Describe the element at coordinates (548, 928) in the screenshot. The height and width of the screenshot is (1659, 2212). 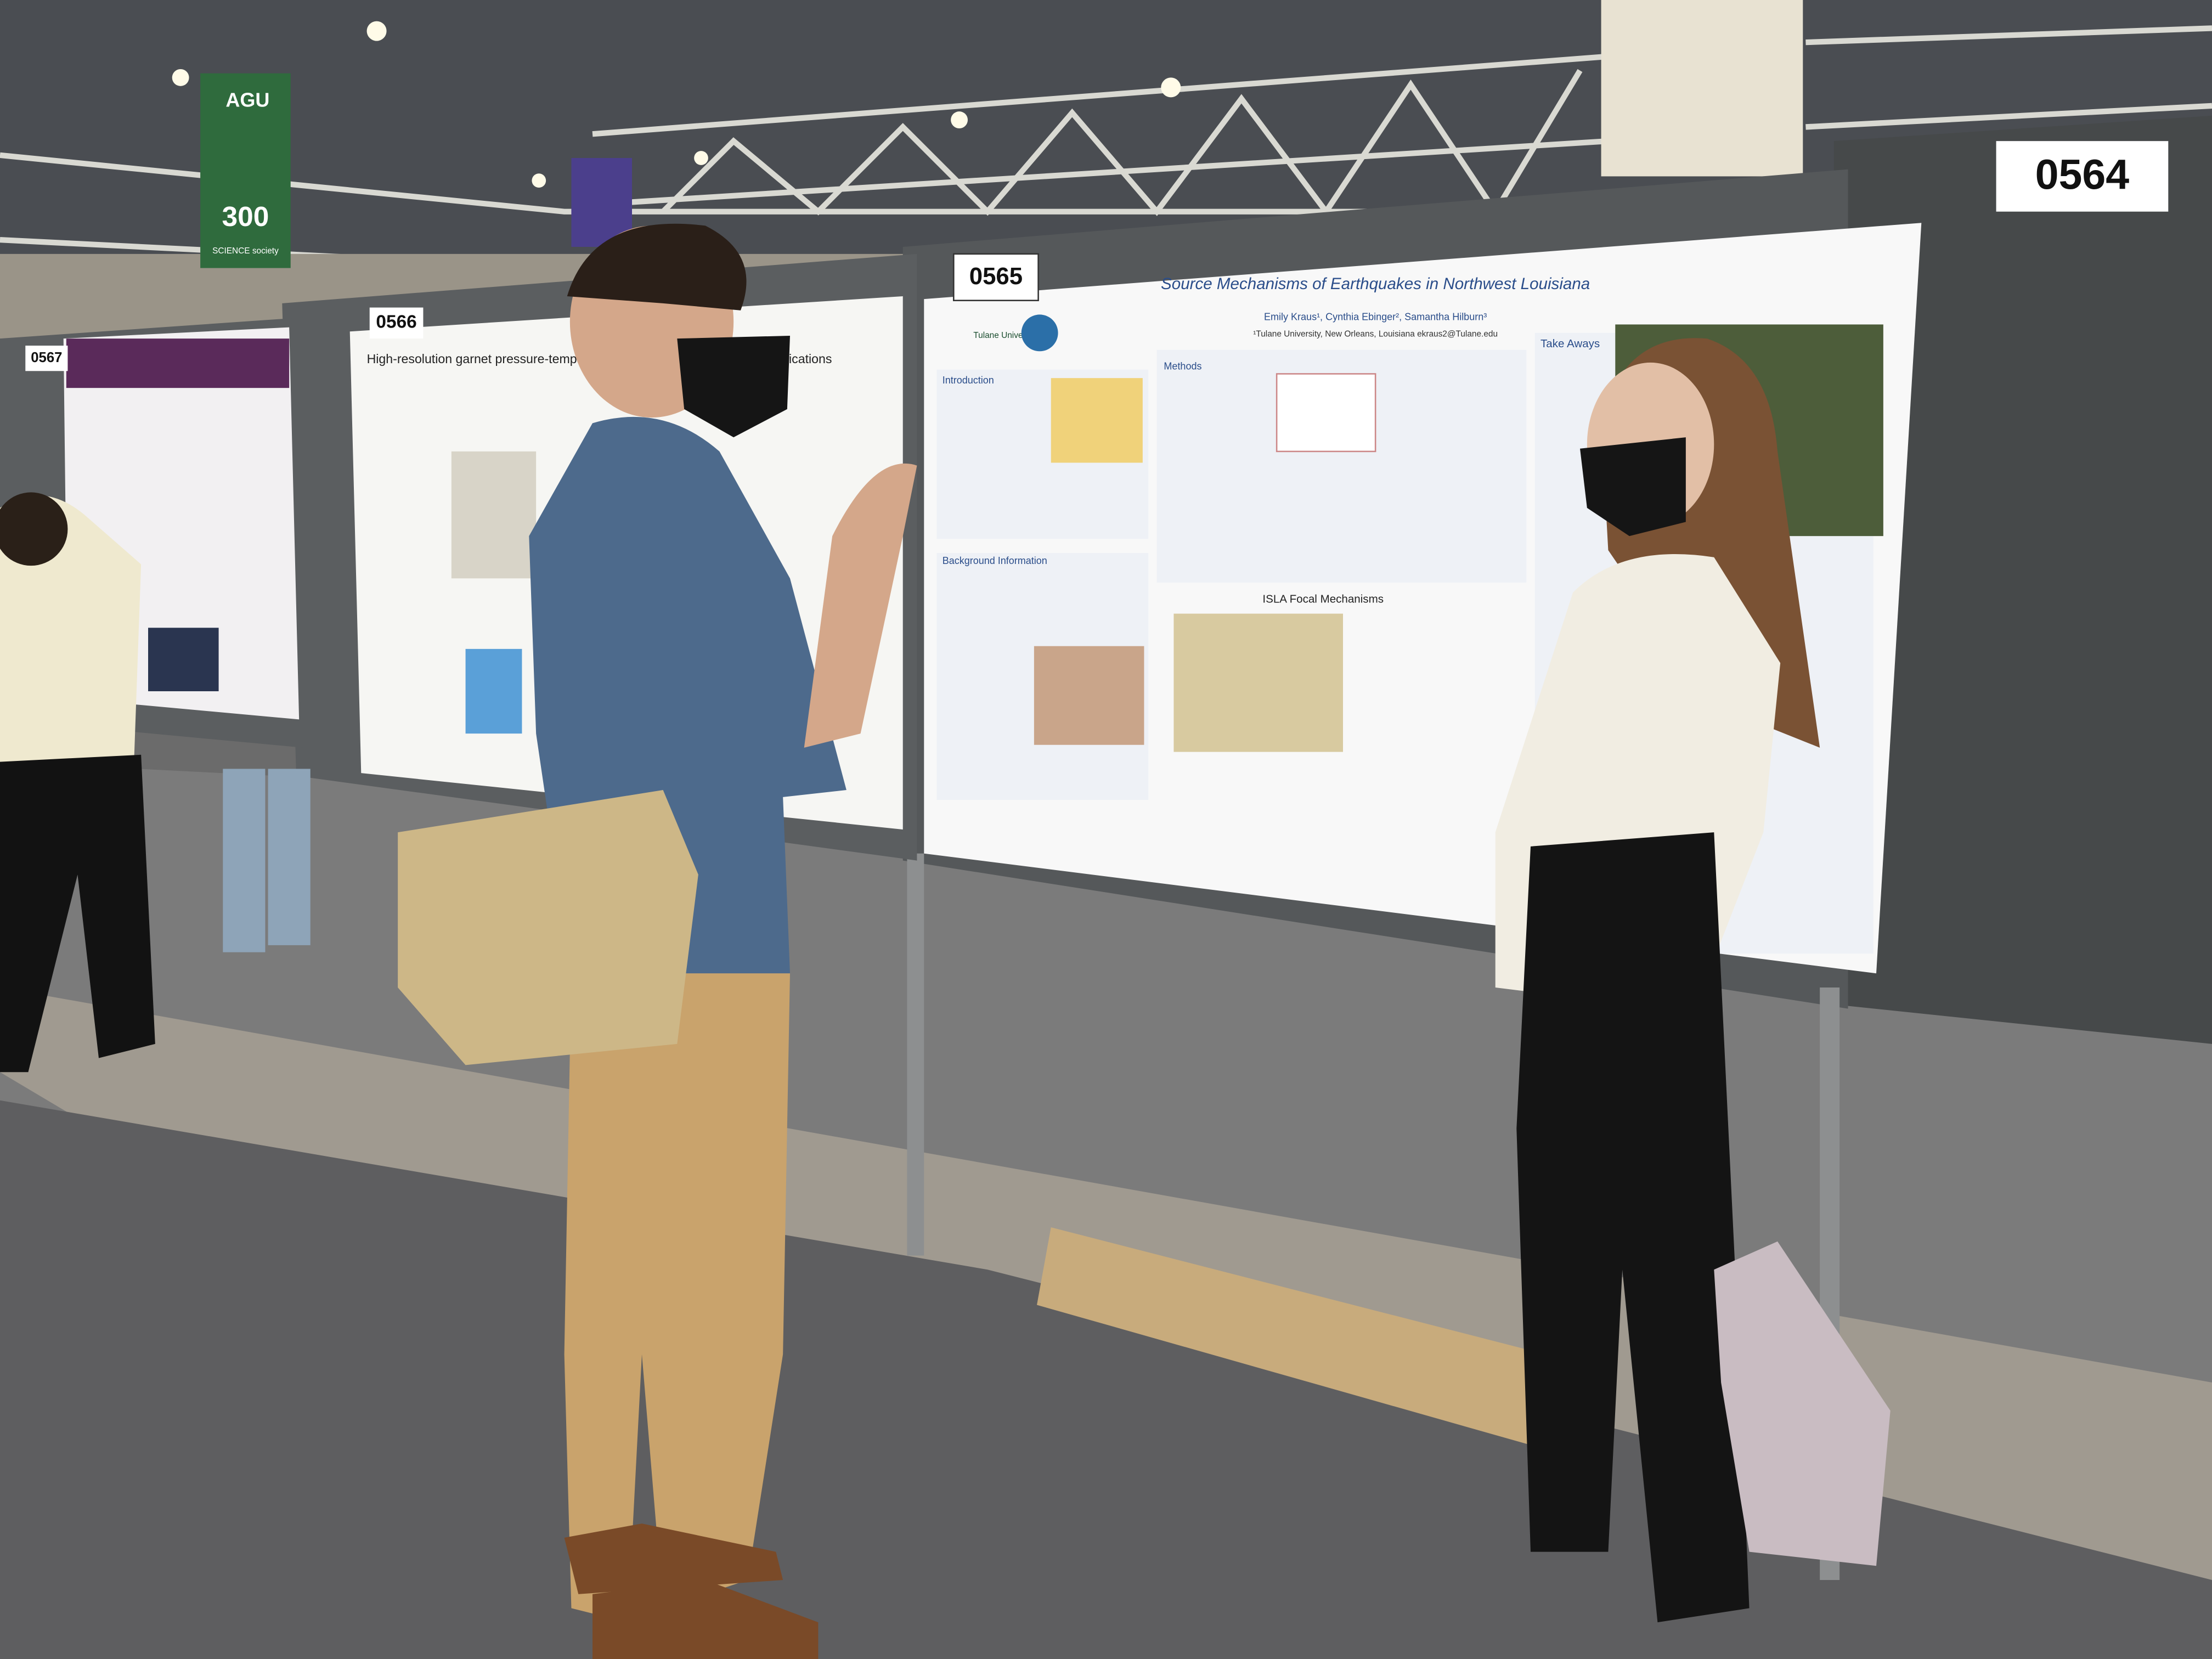
I see `man-bag` at that location.